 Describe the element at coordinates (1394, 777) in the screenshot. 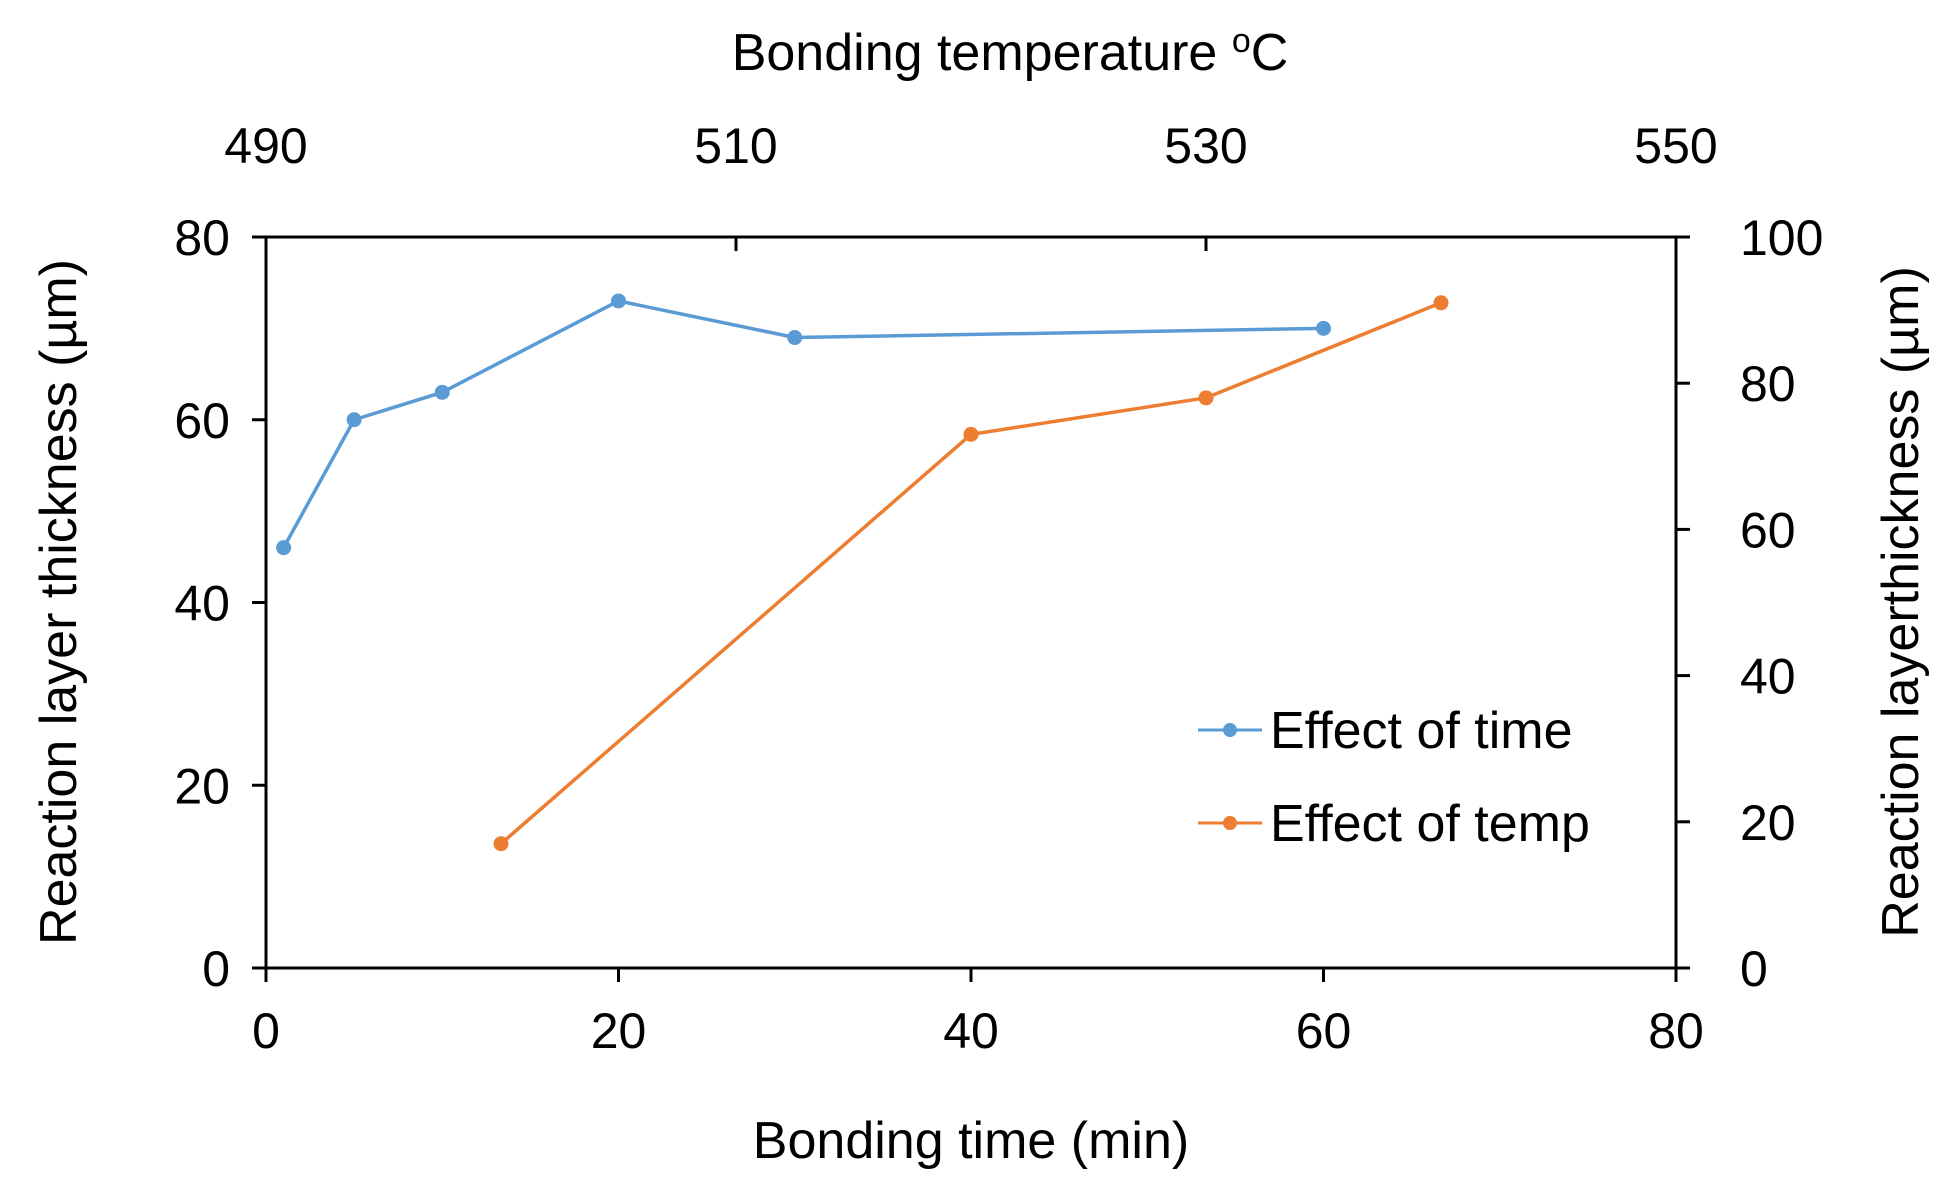

I see `legend: Effect of time Effect of temp` at that location.